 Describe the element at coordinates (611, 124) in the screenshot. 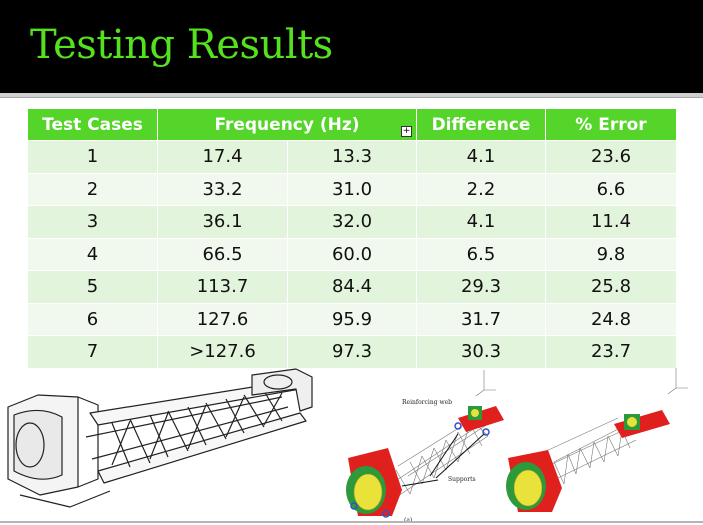

I see `header-error: % Error` at that location.